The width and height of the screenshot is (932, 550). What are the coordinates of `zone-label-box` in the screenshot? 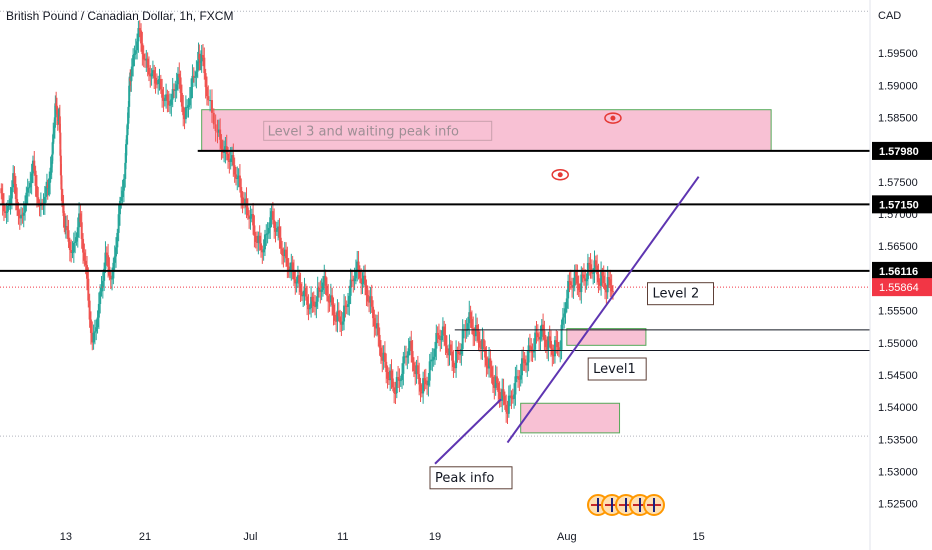 It's located at (378, 130).